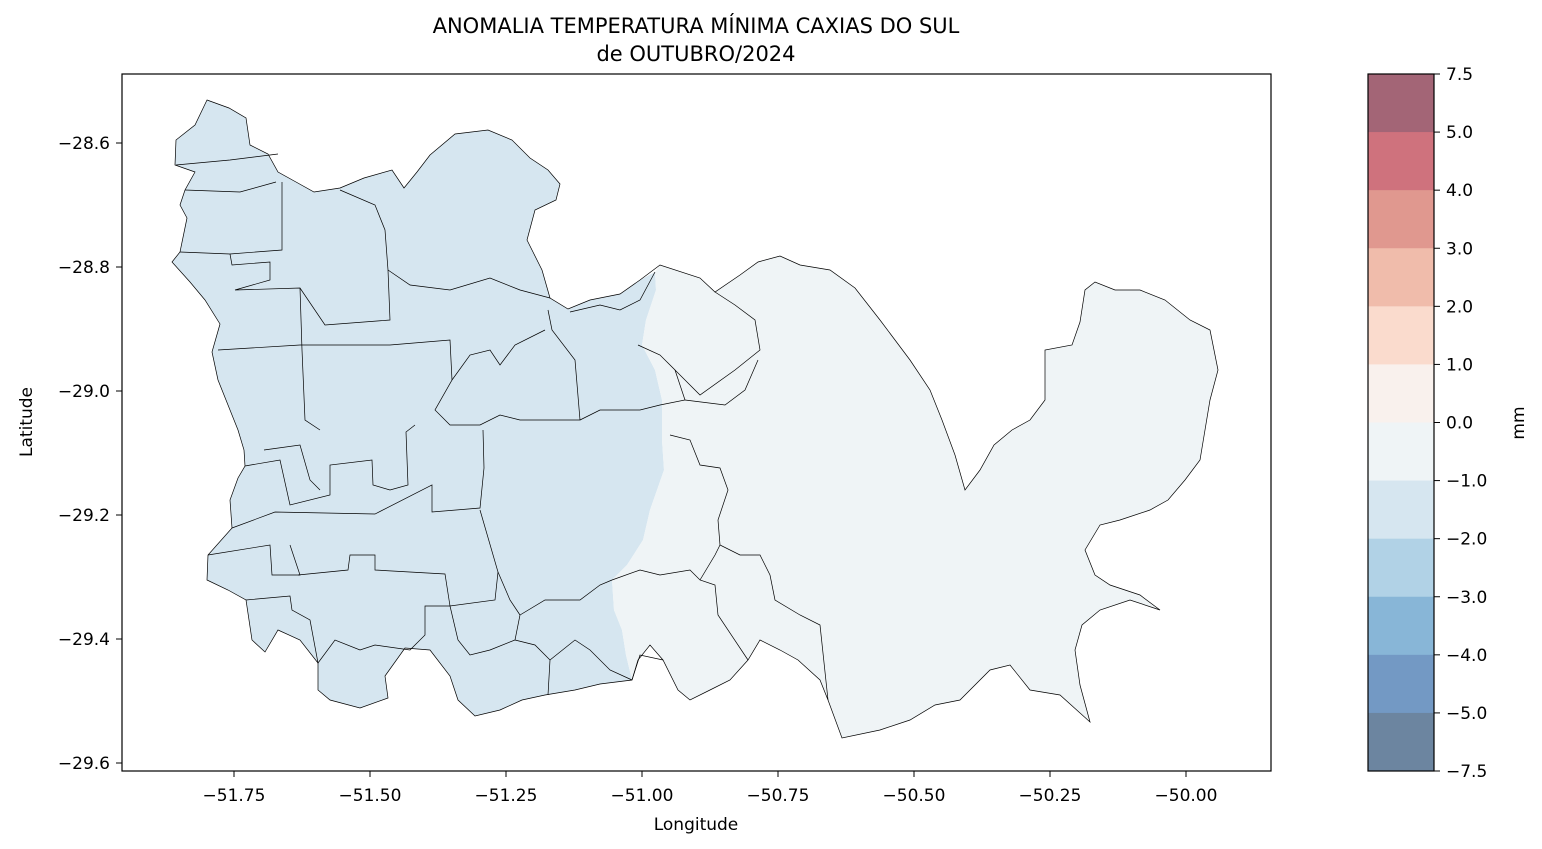 The height and width of the screenshot is (849, 1542). I want to click on colorbar-tick-label: −2.0, so click(1466, 540).